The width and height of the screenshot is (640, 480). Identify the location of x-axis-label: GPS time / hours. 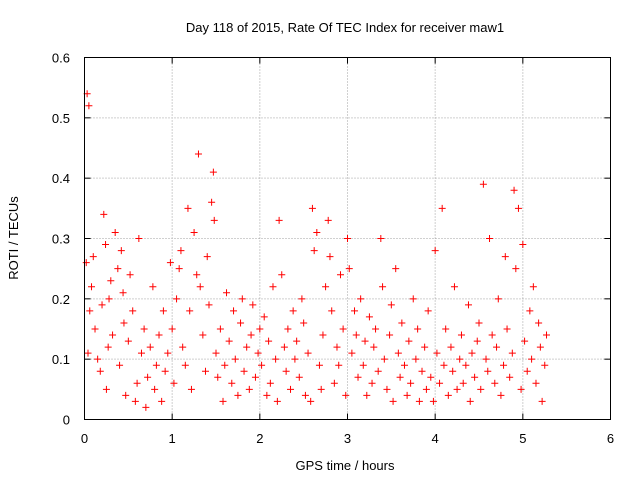
(345, 465).